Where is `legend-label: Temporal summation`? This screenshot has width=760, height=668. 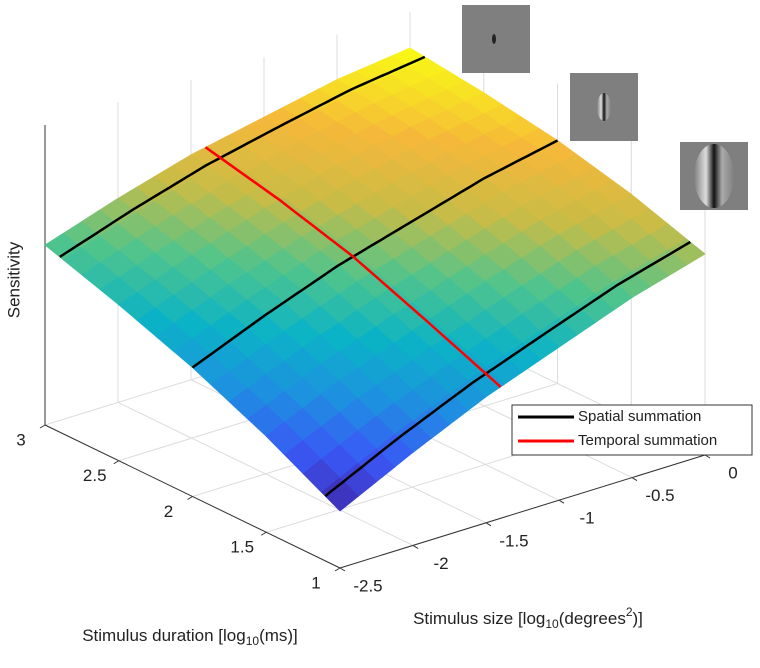 legend-label: Temporal summation is located at coordinates (647, 440).